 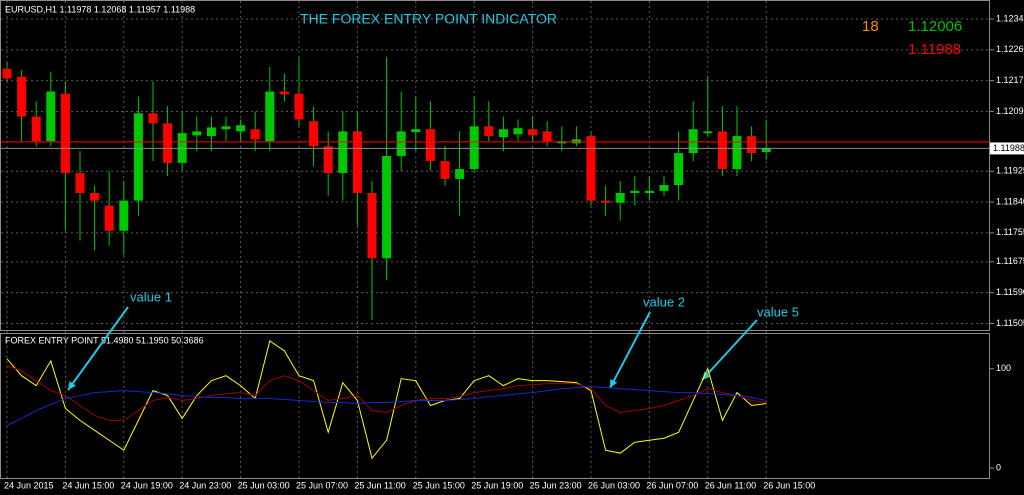 I want to click on x-tick-label: 24 Jun 19:00, so click(x=147, y=485).